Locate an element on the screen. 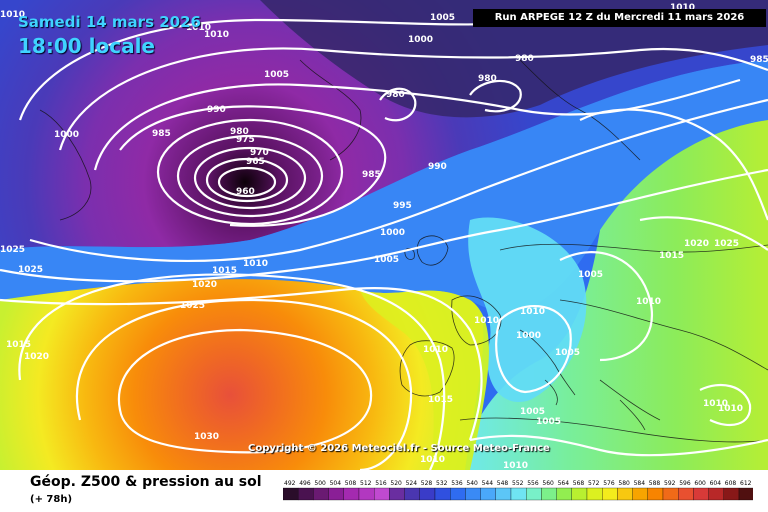 Image resolution: width=768 pixels, height=512 pixels. legend-level-label: 580 is located at coordinates (624, 483).